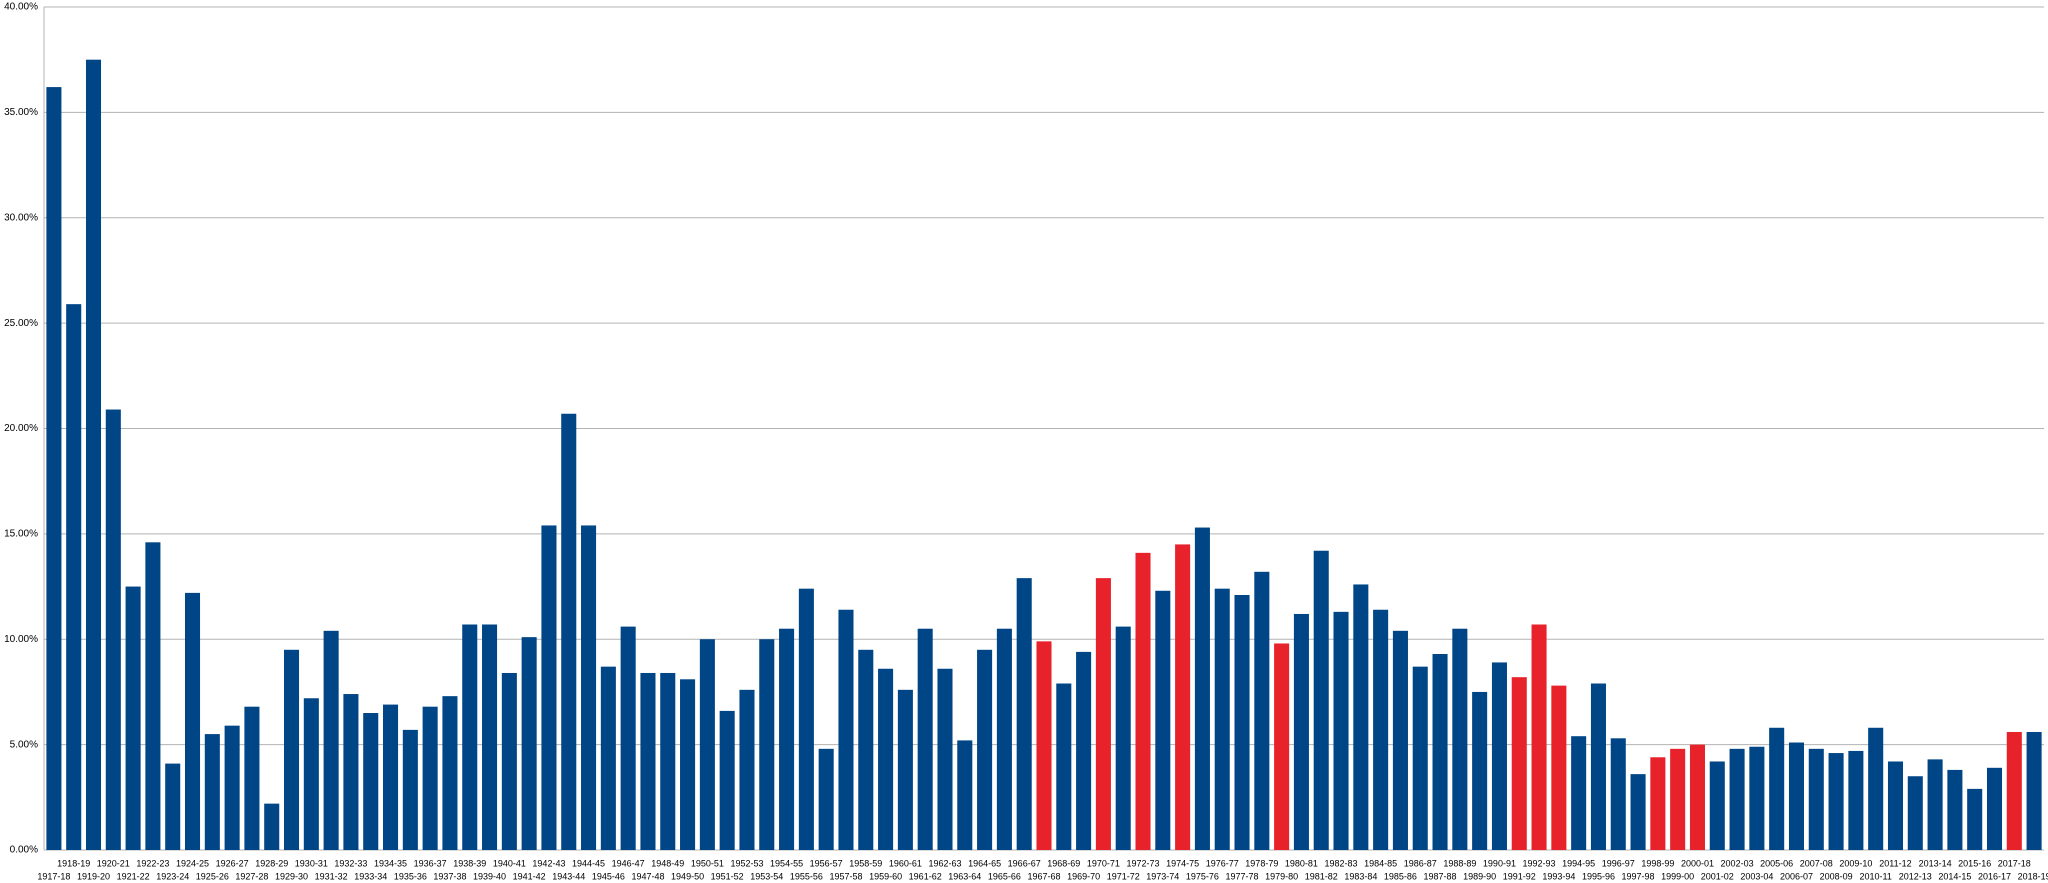  What do you see at coordinates (766, 876) in the screenshot?
I see `x-tick-label: 1953-54` at bounding box center [766, 876].